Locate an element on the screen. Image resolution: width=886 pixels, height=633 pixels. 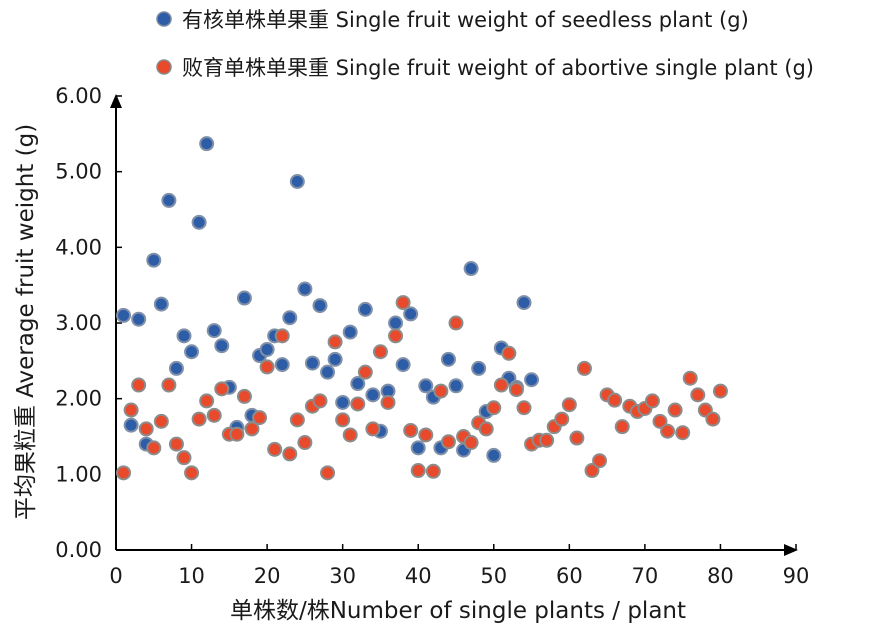
y-tick-label: 2.00 is located at coordinates (78, 399).